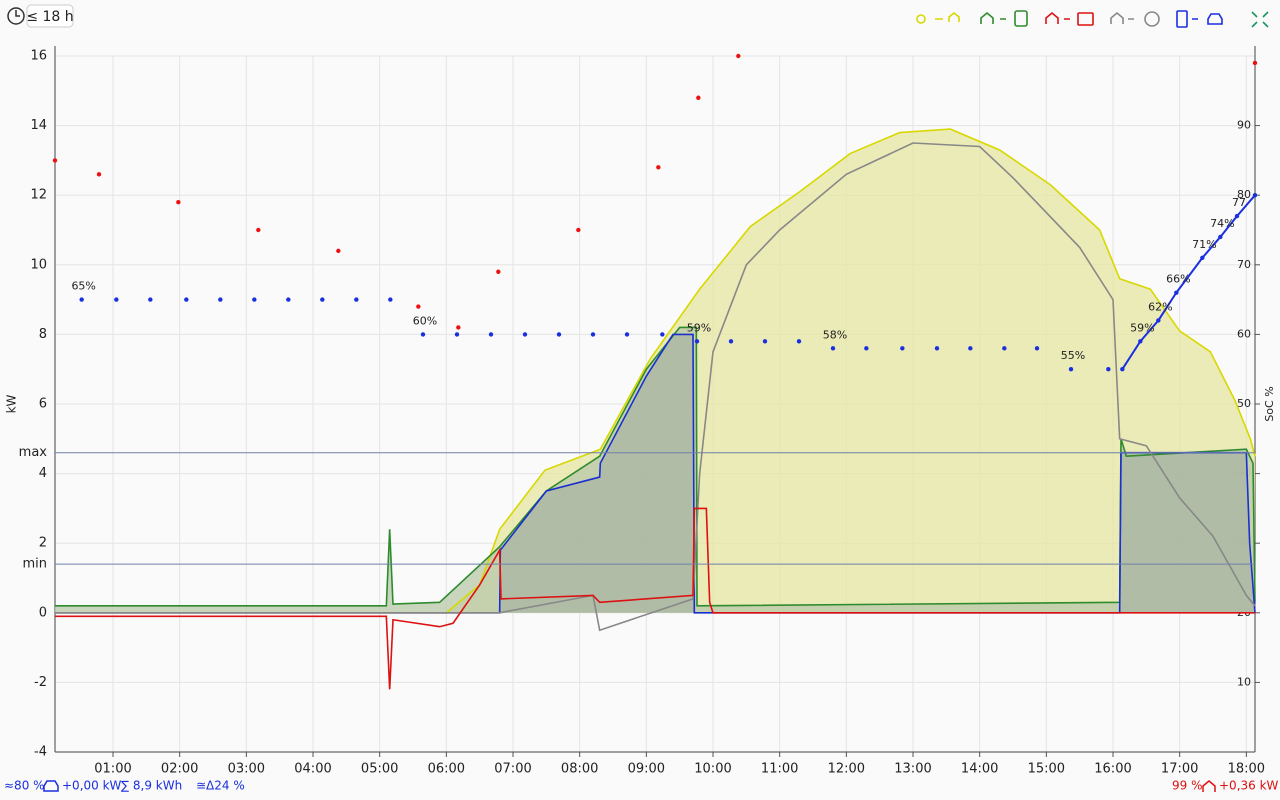  What do you see at coordinates (24, 786) in the screenshot?
I see `car-soc: ≈80 %` at bounding box center [24, 786].